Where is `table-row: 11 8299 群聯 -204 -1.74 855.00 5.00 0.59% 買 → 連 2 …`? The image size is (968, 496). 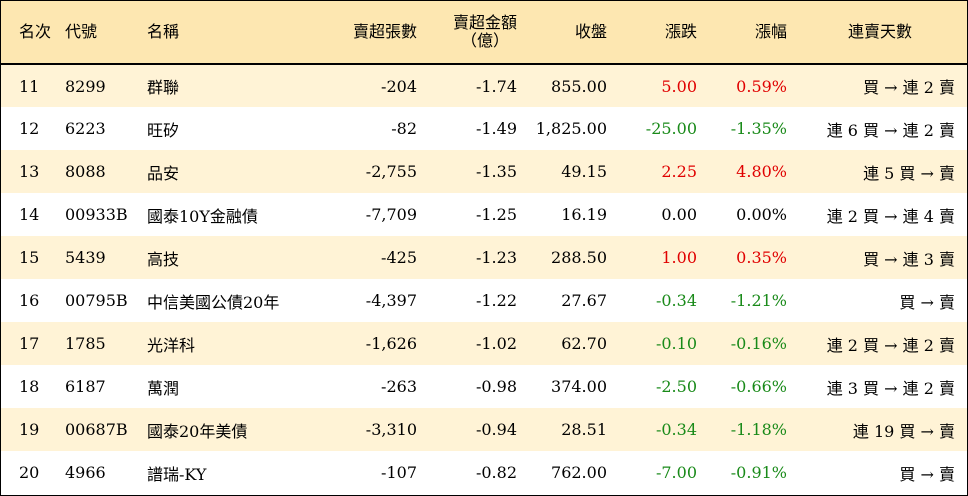
table-row: 11 8299 群聯 -204 -1.74 855.00 5.00 0.59% 買 → 連 2 … is located at coordinates (484, 85).